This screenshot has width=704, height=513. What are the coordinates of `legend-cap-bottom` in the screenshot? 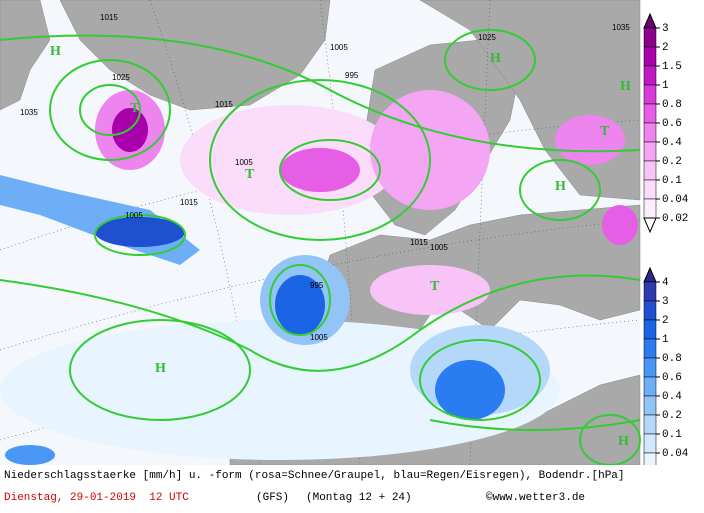 It's located at (650, 225).